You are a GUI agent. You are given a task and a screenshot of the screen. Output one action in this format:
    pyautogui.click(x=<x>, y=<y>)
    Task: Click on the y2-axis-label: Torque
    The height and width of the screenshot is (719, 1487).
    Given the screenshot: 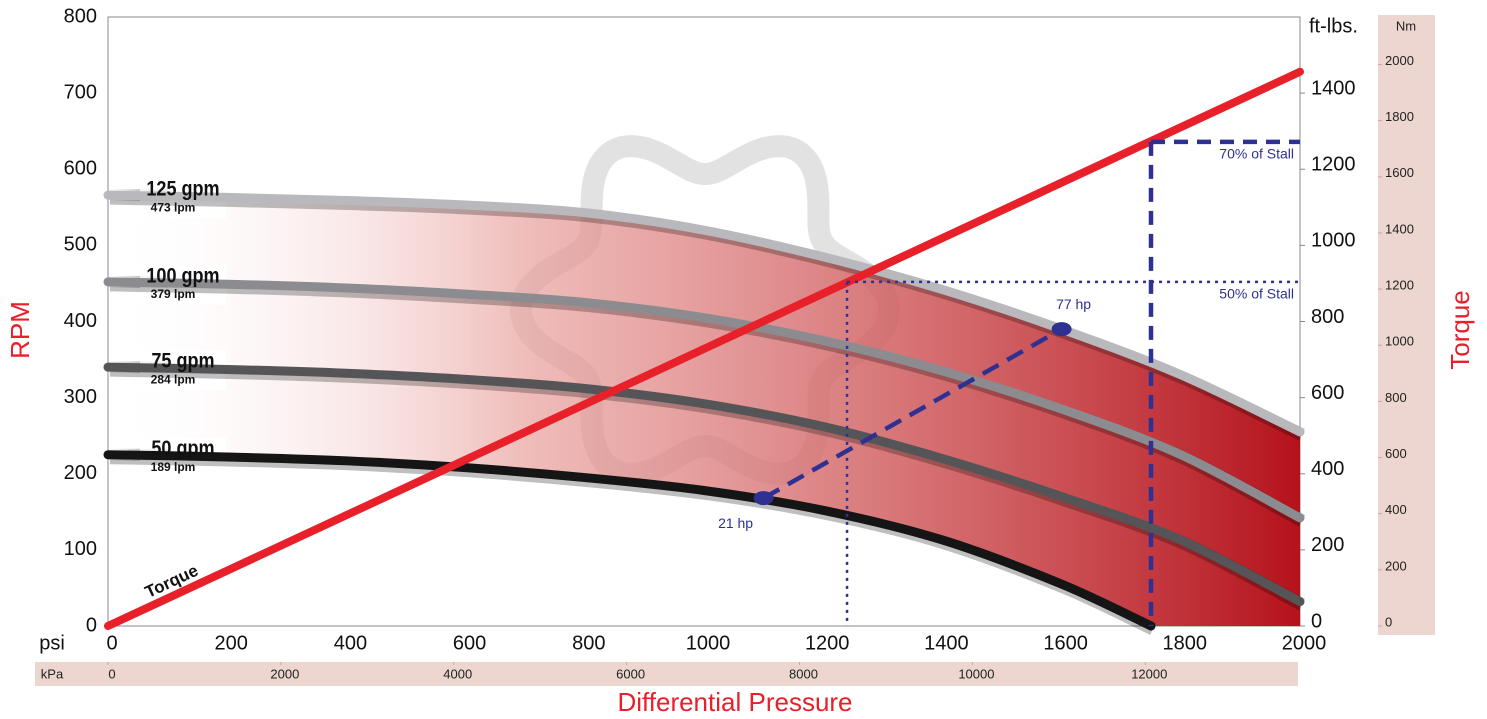 What is the action you would take?
    pyautogui.click(x=1460, y=330)
    